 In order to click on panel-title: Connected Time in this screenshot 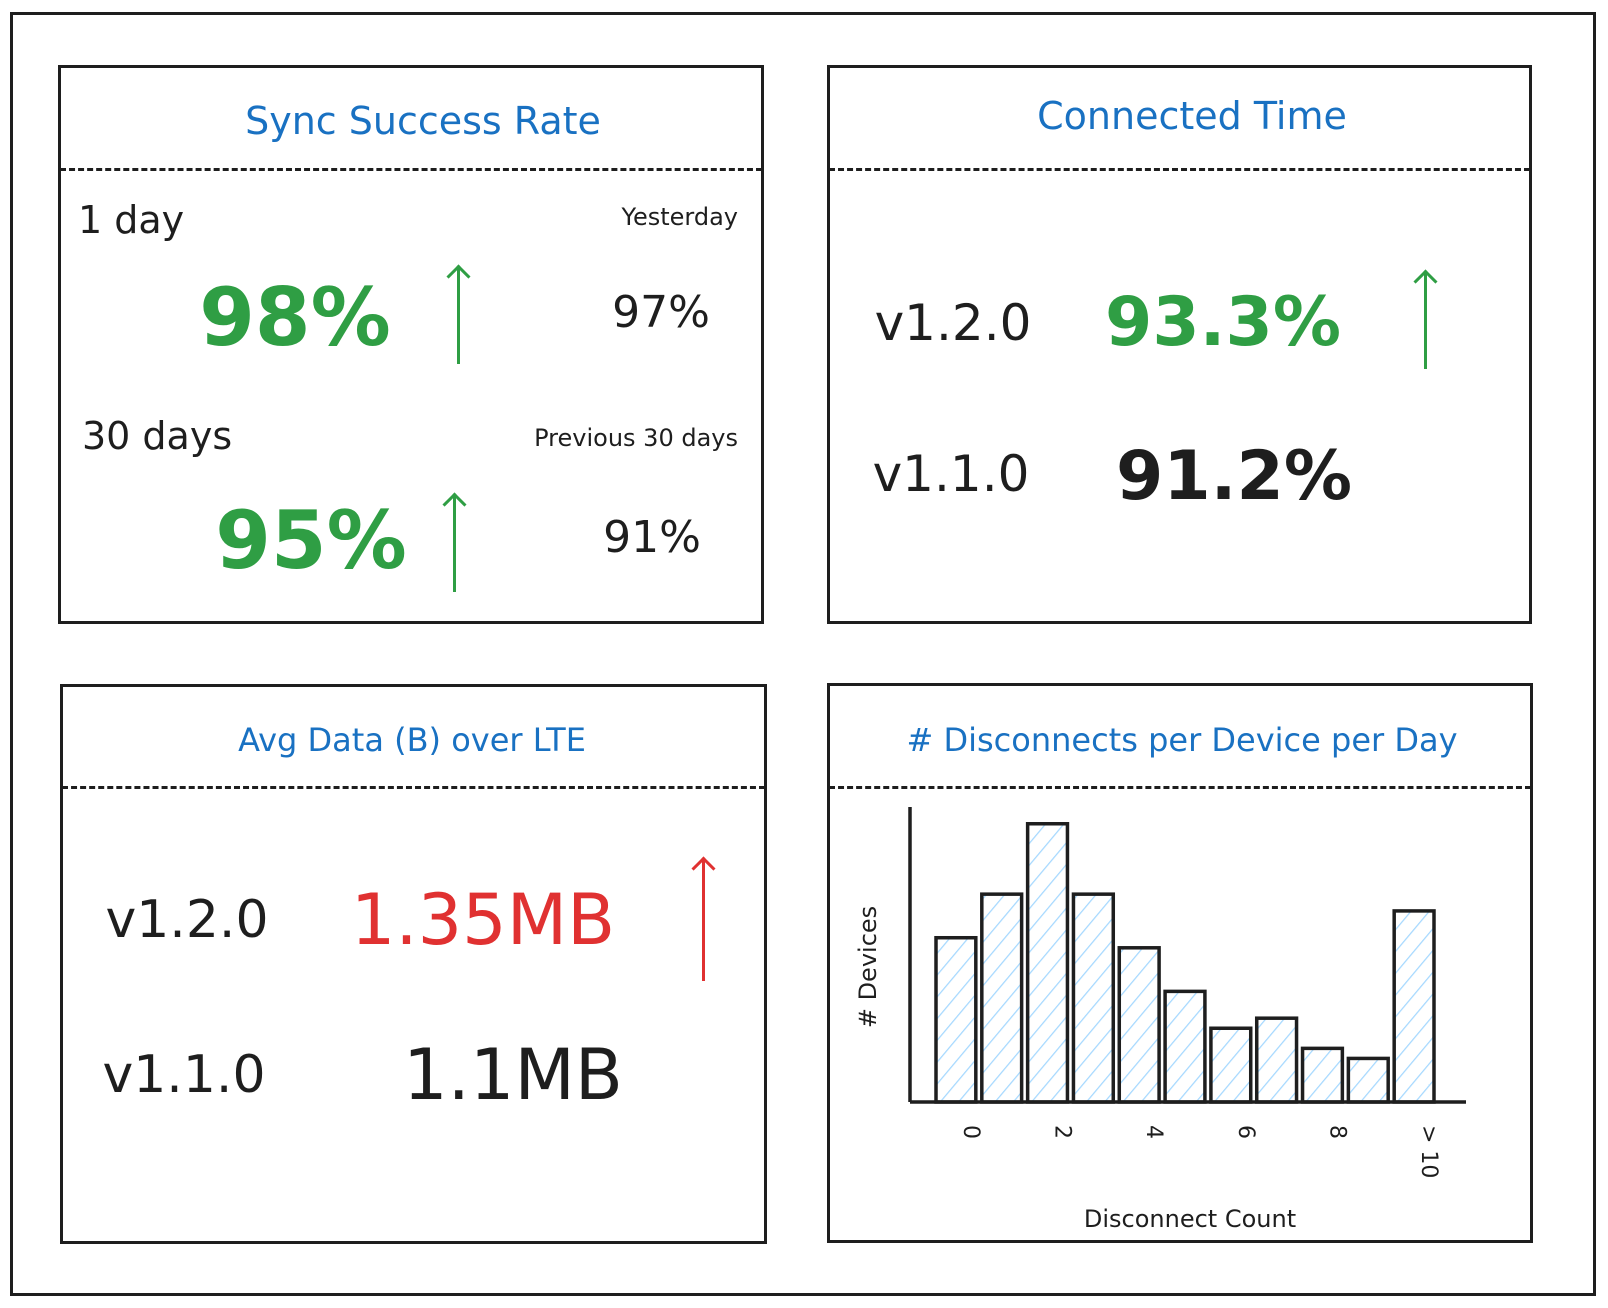, I will do `click(1192, 116)`.